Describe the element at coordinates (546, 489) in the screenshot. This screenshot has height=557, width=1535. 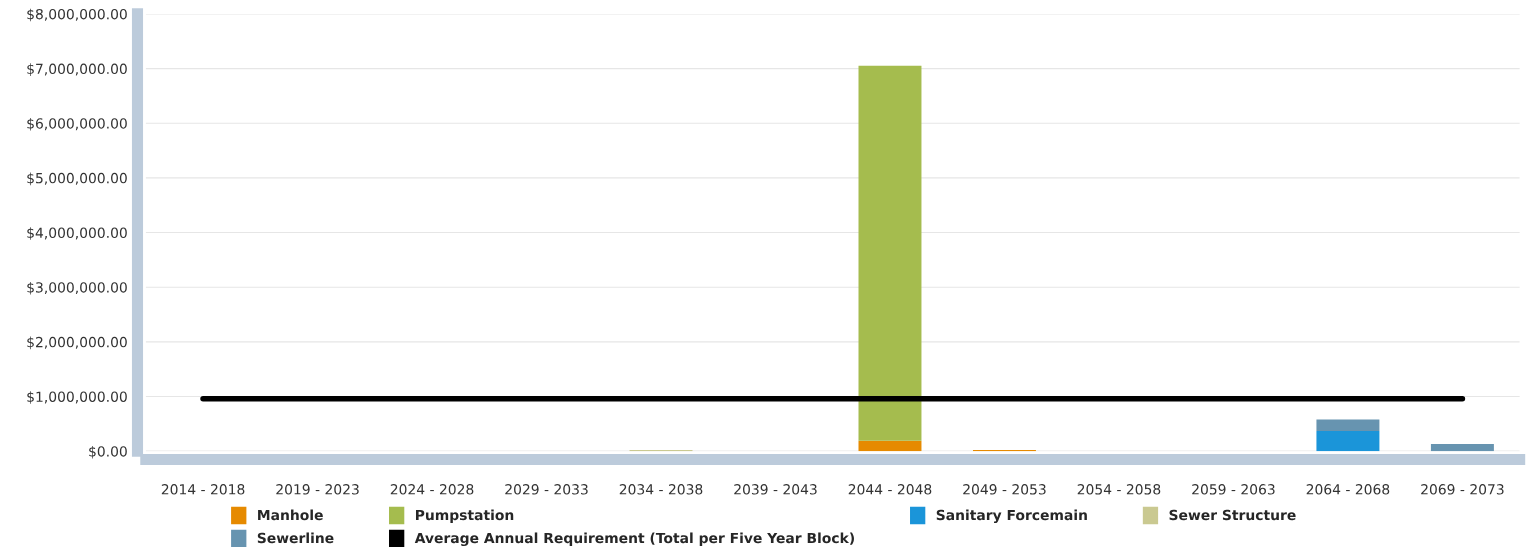
I see `x-tick-label: 2029 - 2033` at that location.